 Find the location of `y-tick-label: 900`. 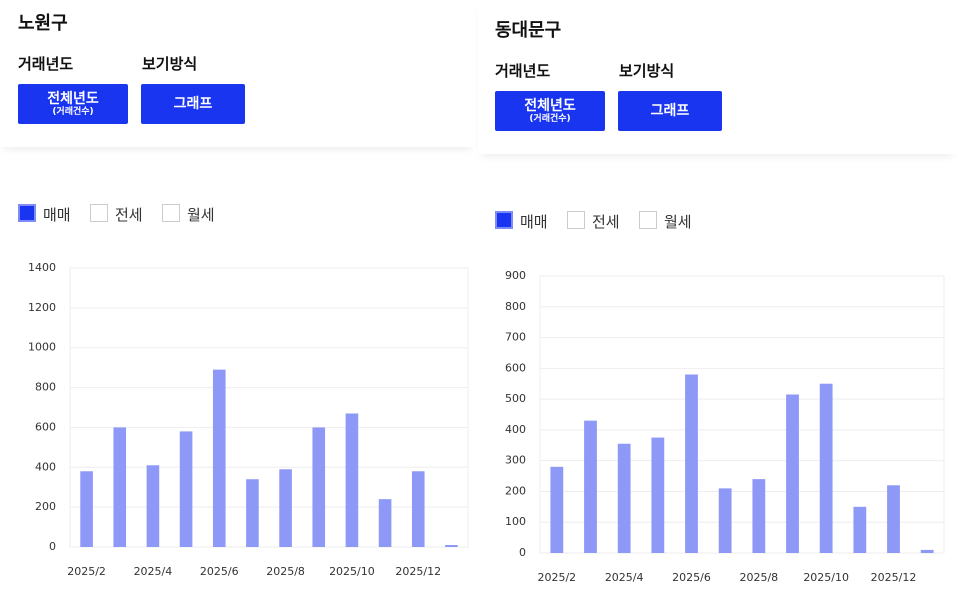

y-tick-label: 900 is located at coordinates (515, 275).